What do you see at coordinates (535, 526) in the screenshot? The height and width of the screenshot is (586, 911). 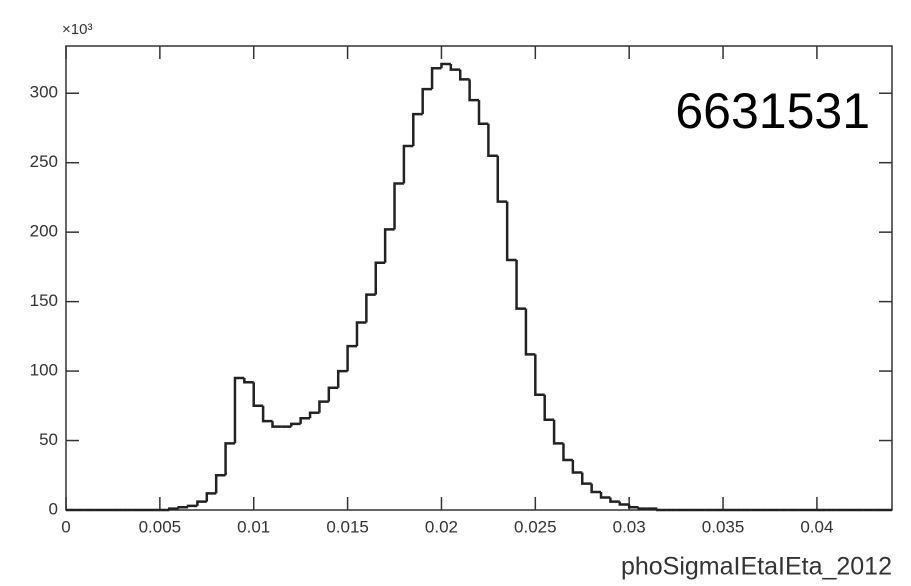 I see `x-tick-label: 0.025` at bounding box center [535, 526].